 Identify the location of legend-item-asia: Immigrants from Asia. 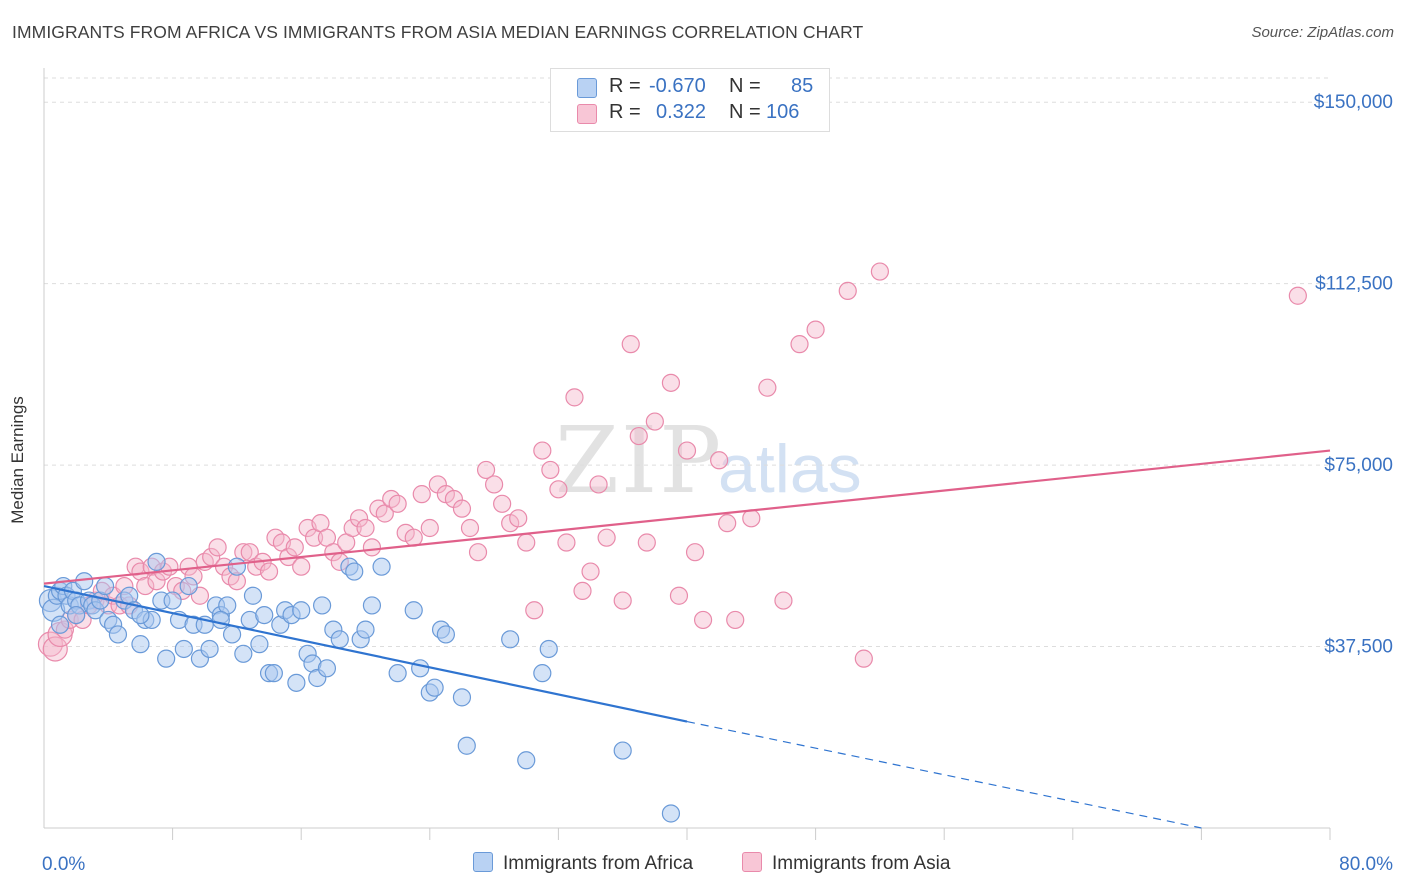
(846, 863).